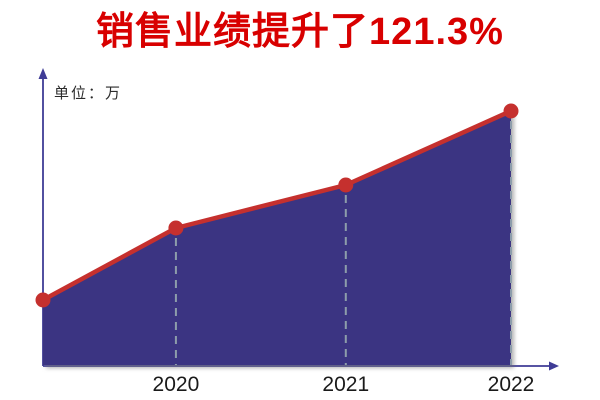 The image size is (600, 400). What do you see at coordinates (554, 366) in the screenshot?
I see `x-axis-arrow-icon` at bounding box center [554, 366].